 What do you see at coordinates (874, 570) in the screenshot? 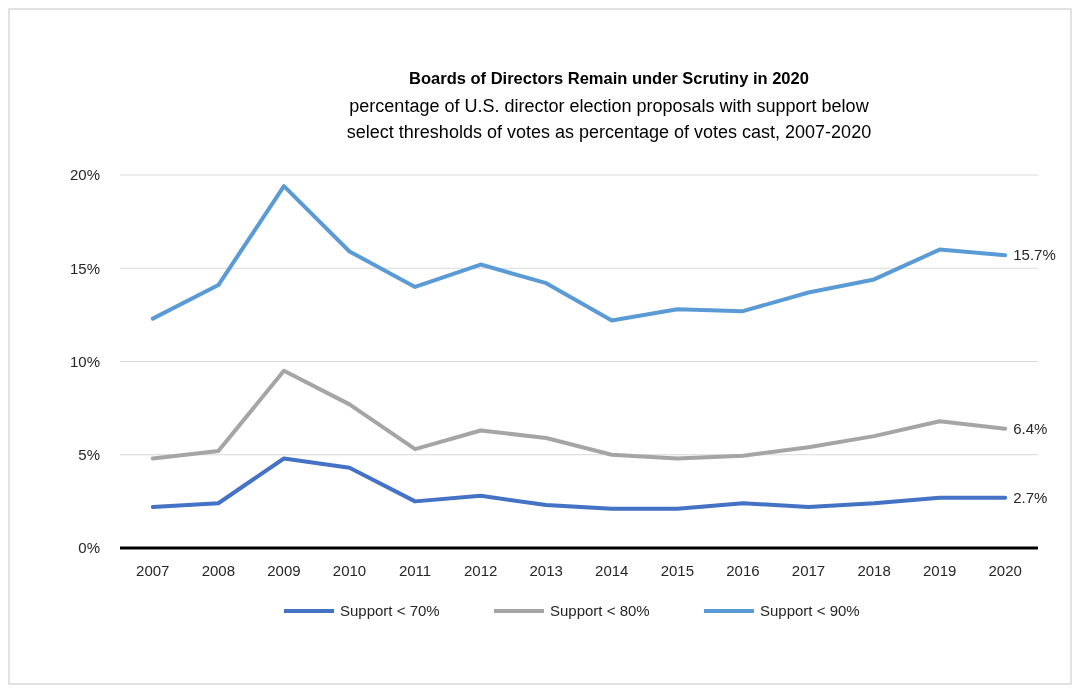
I see `x-tick-label: 2018` at bounding box center [874, 570].